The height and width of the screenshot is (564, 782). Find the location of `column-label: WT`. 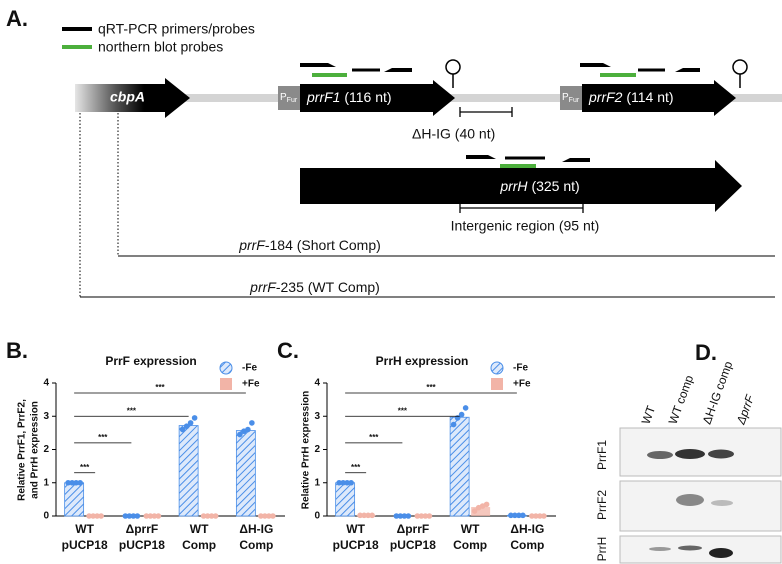

column-label: WT is located at coordinates (649, 414).